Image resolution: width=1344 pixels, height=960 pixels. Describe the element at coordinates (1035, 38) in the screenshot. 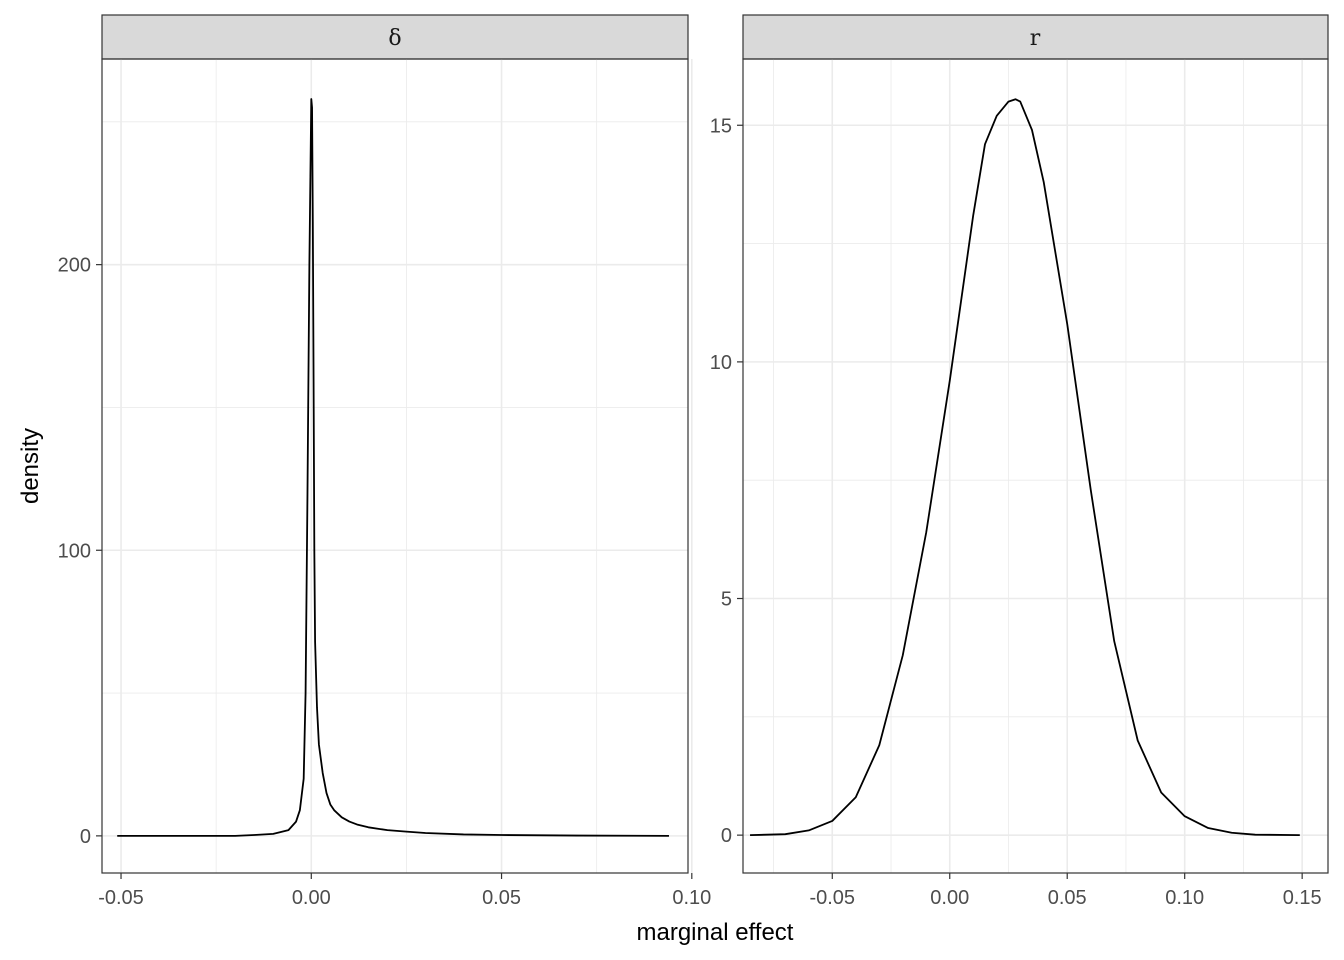

I see `strip-label-r: r` at that location.